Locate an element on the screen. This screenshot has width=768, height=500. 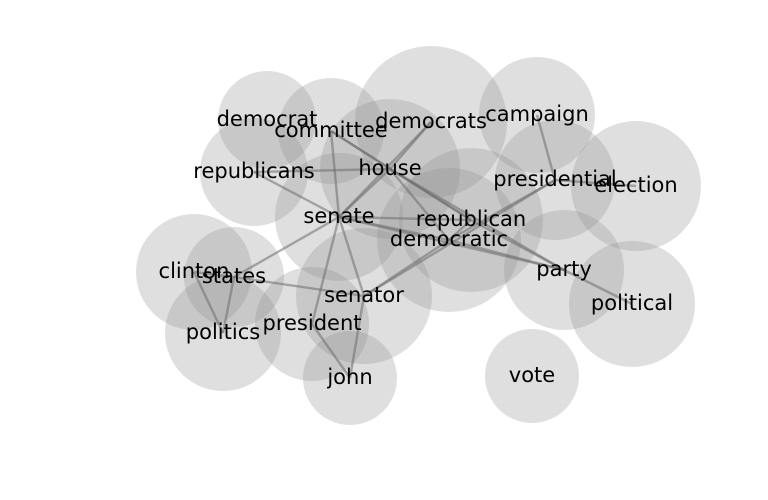
node-label-campaign: campaign is located at coordinates (537, 114).